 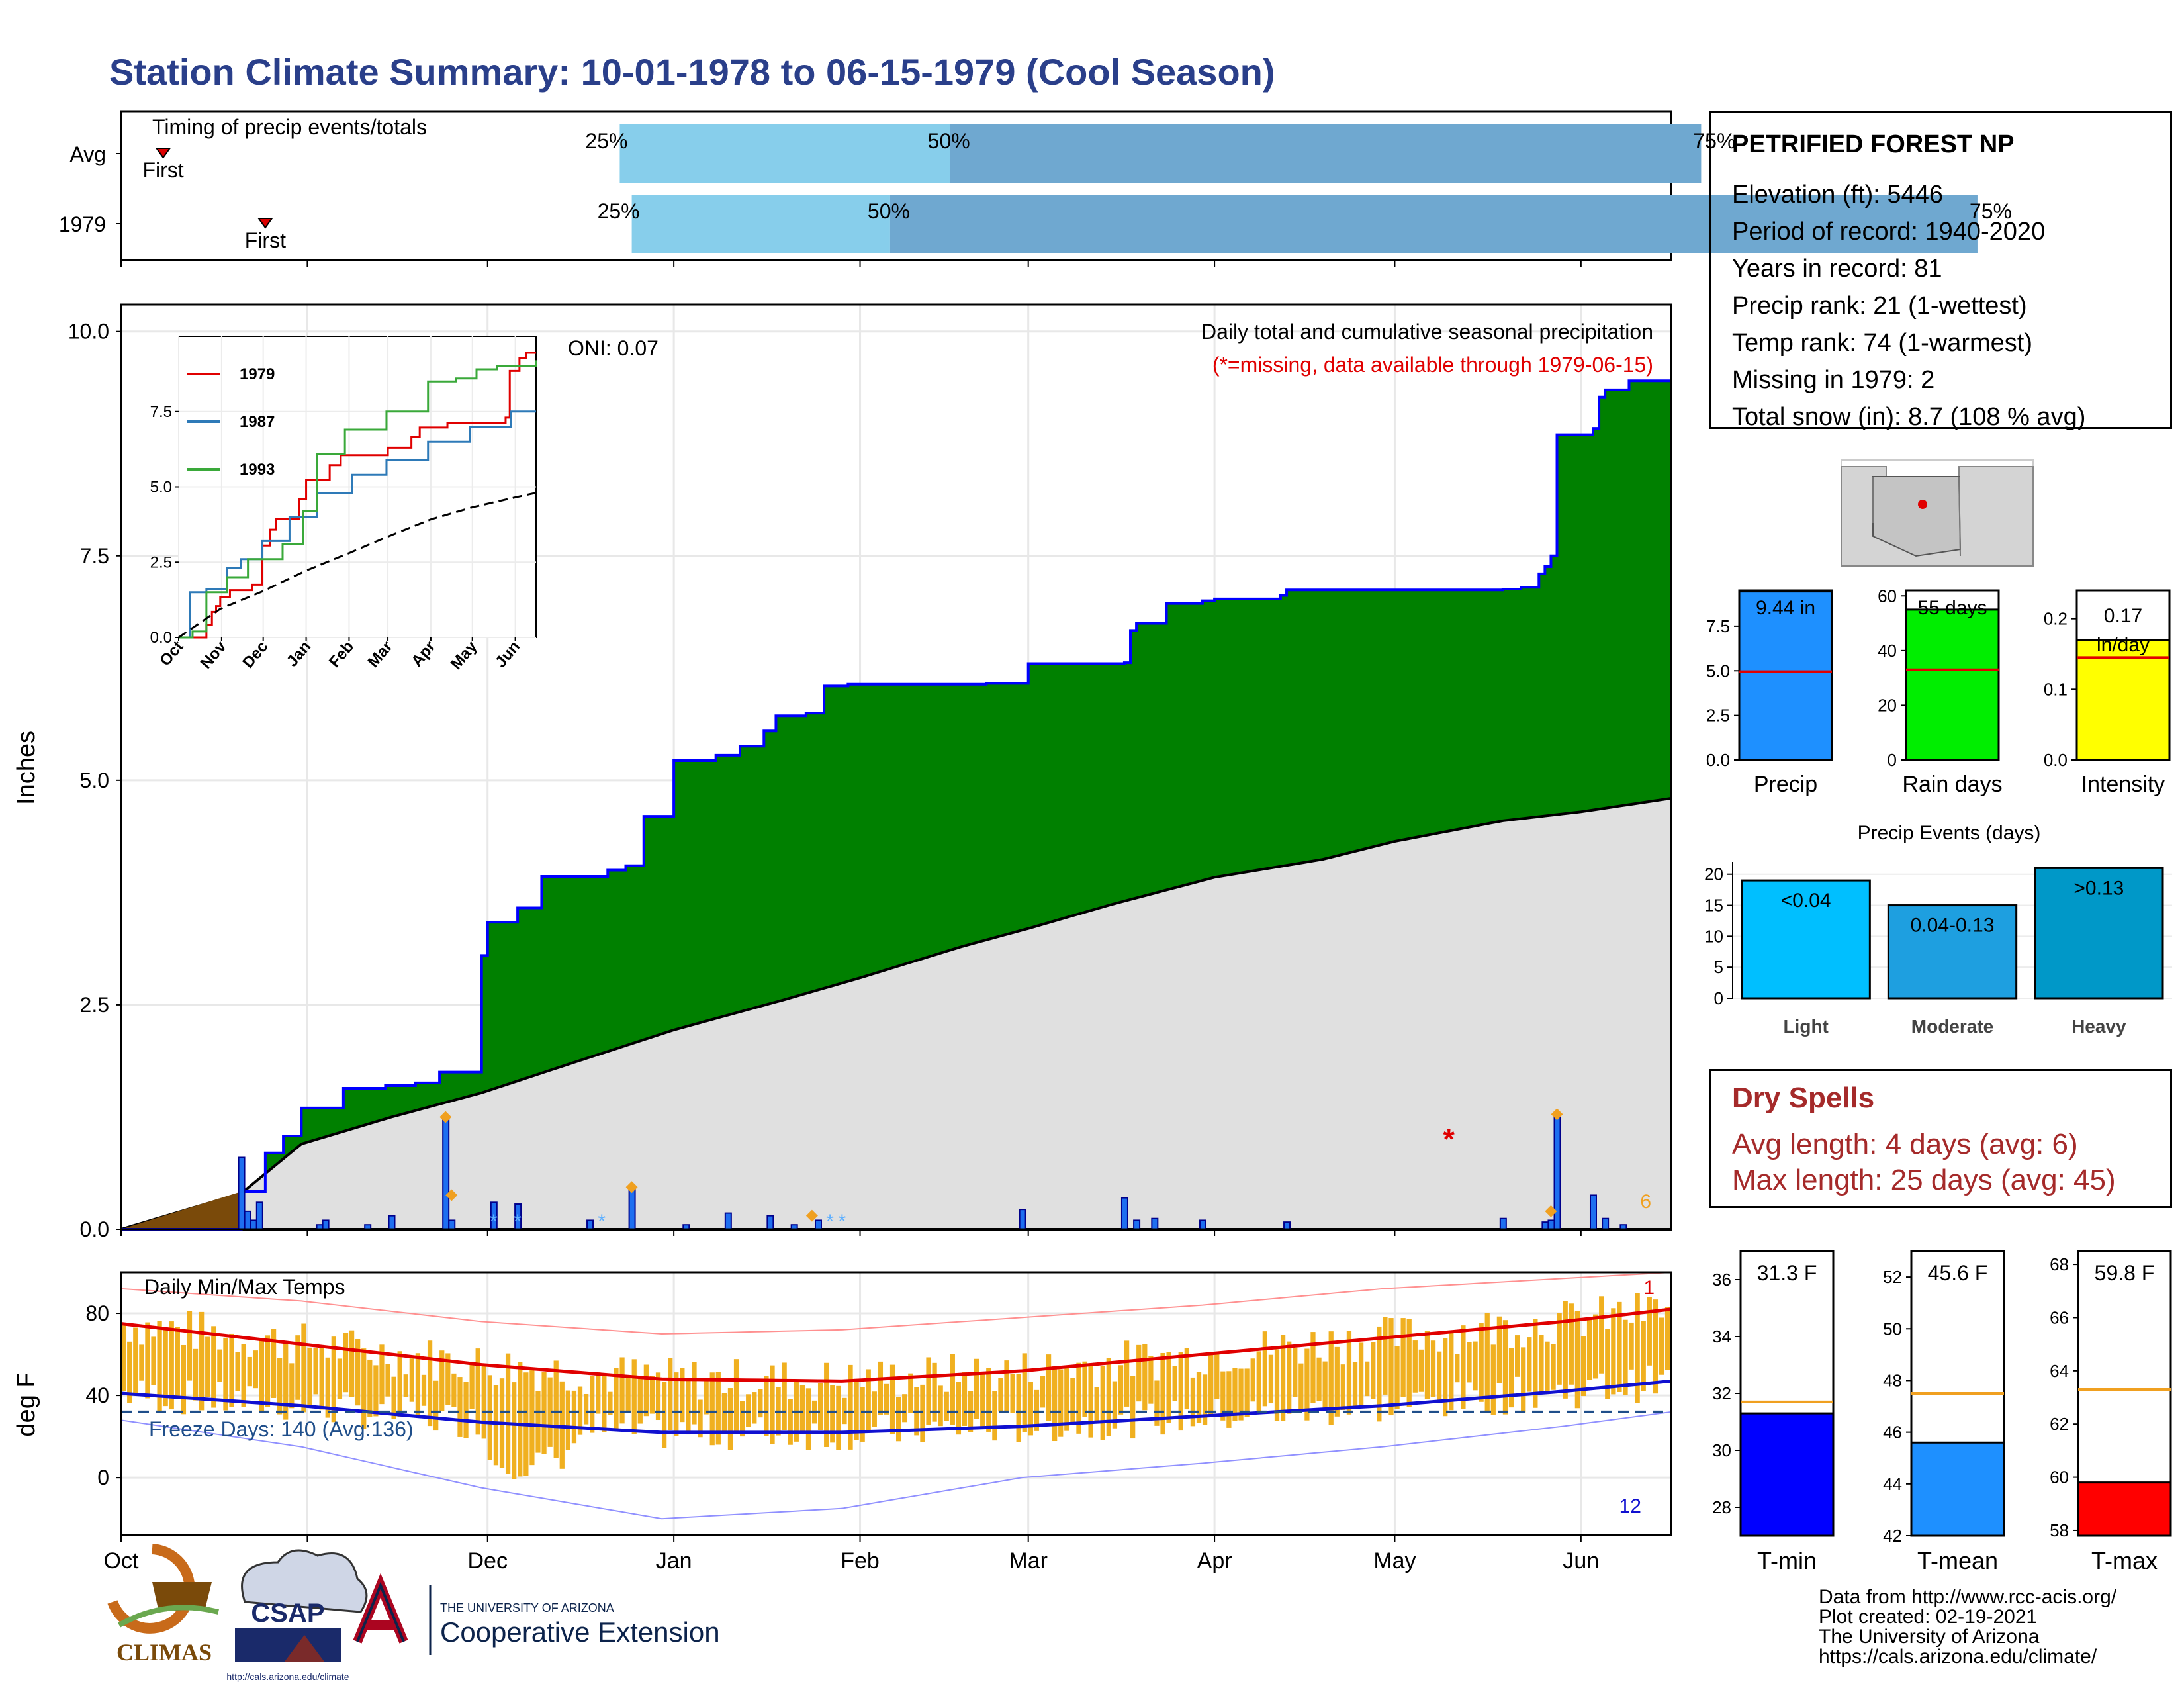 I want to click on temp-y-tick-label: 58, so click(x=2059, y=1530).